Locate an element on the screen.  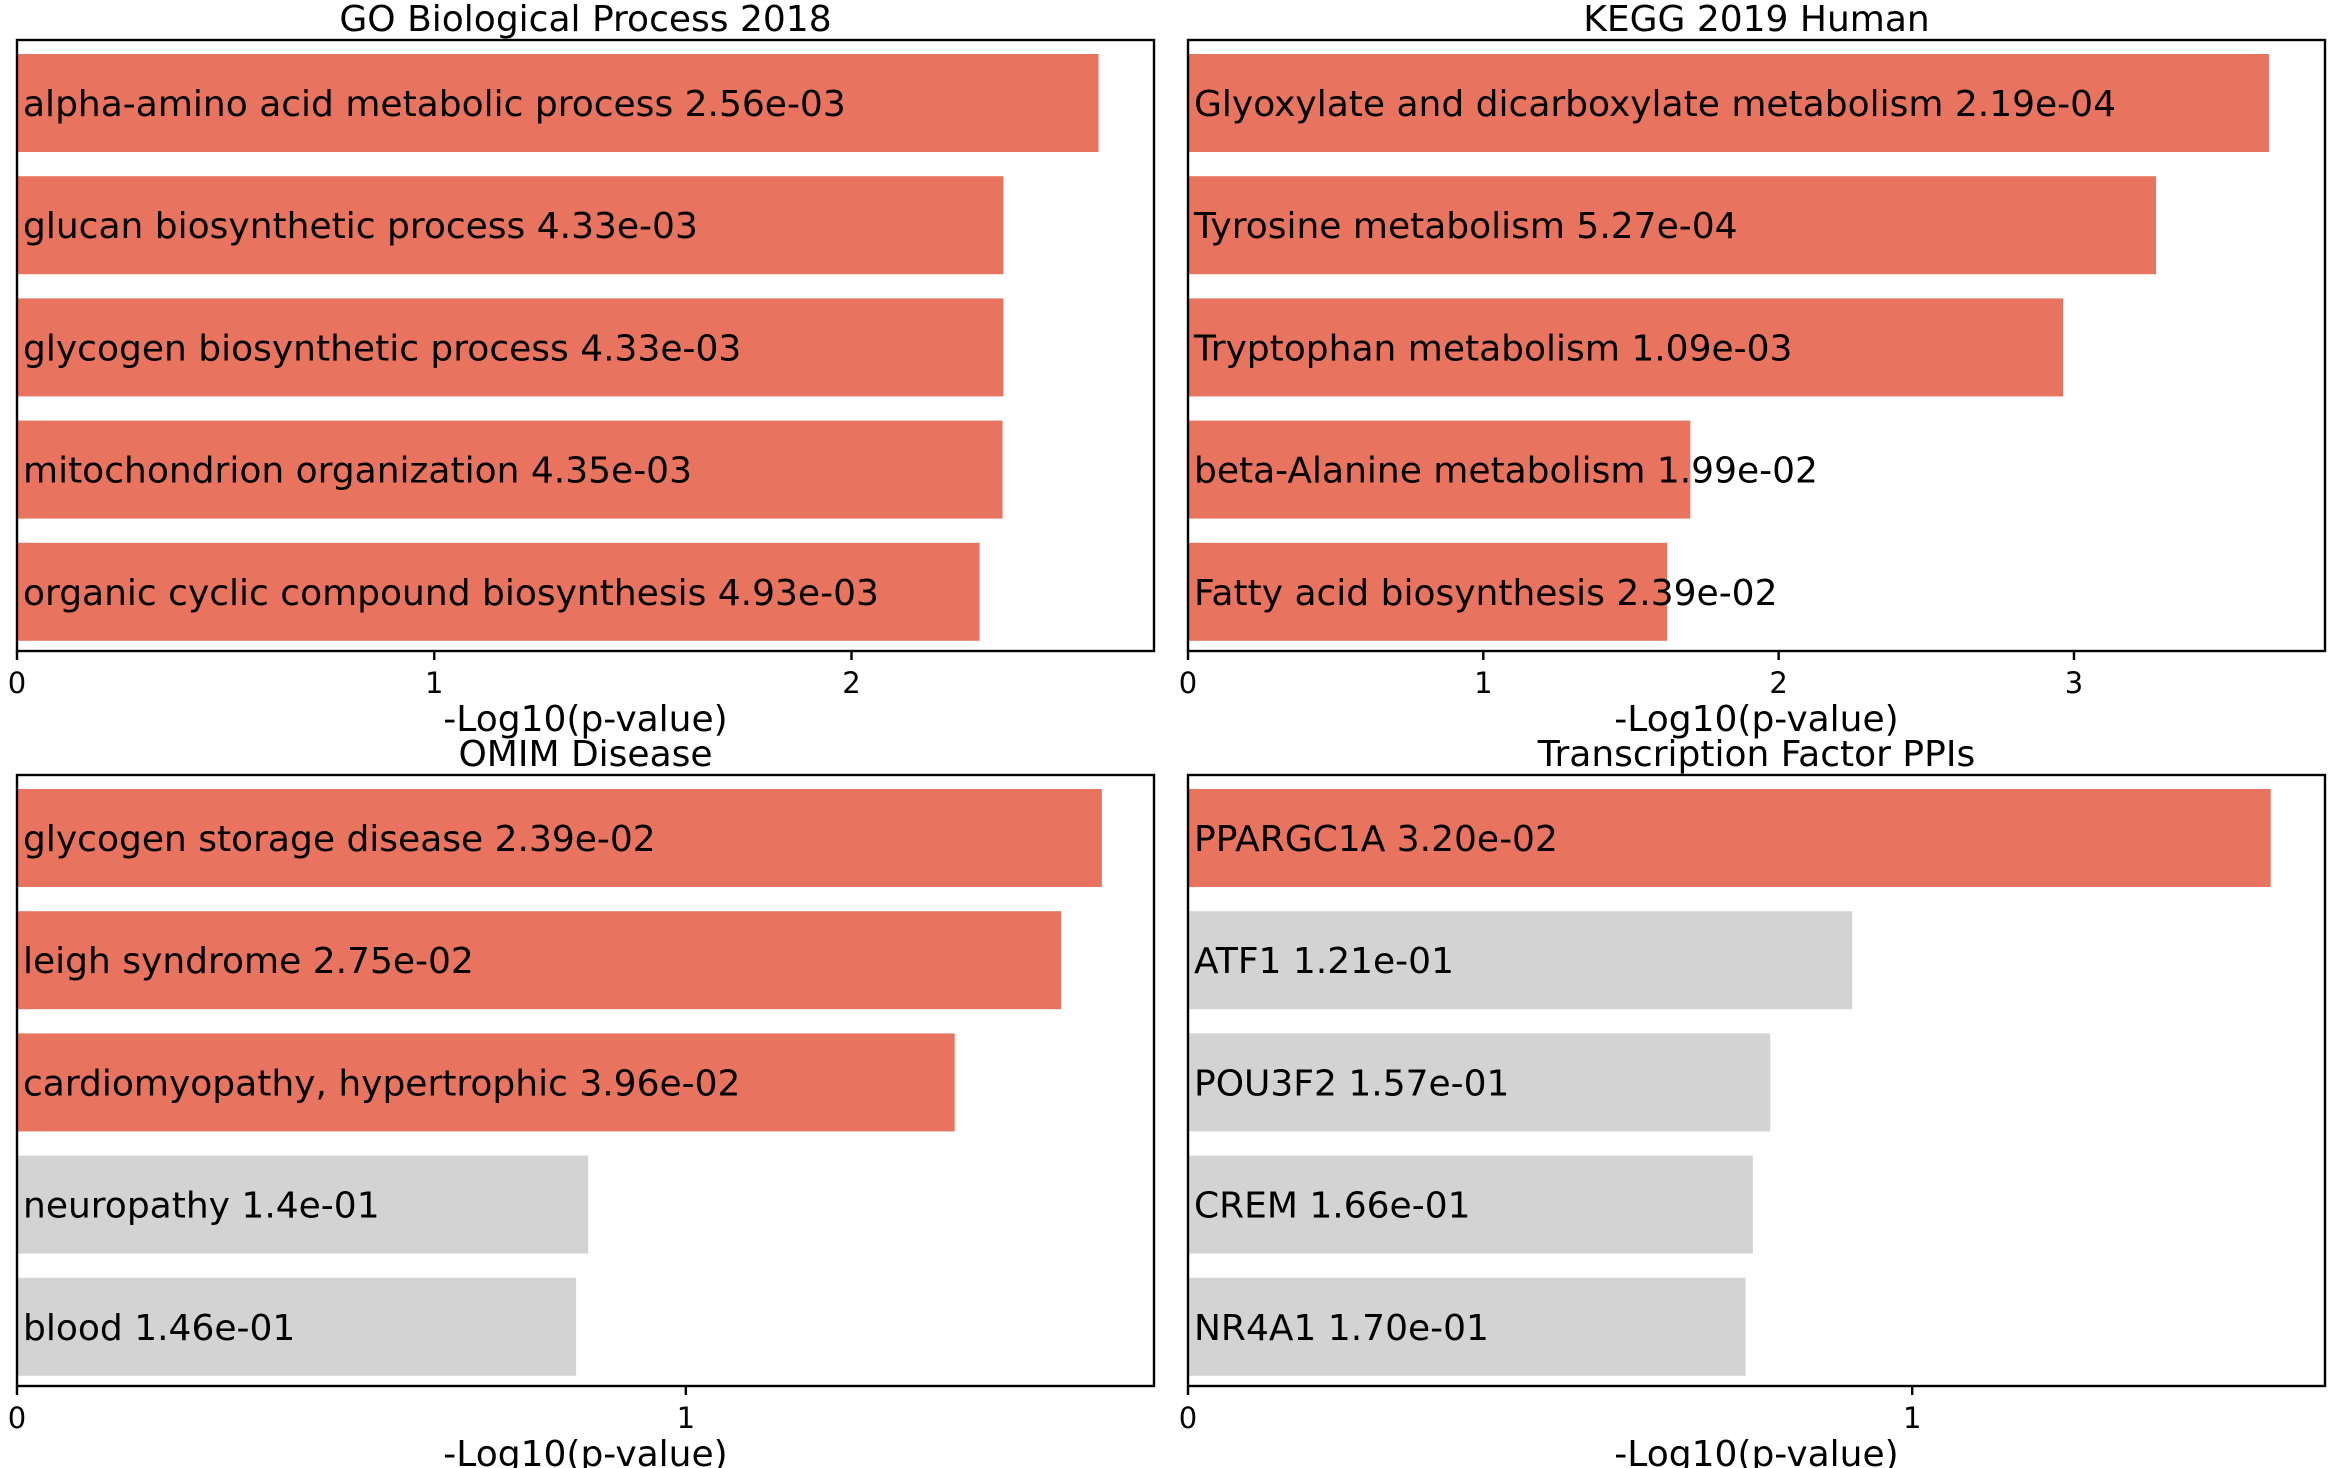
bar-mitochondrion-organization is located at coordinates (510, 469).